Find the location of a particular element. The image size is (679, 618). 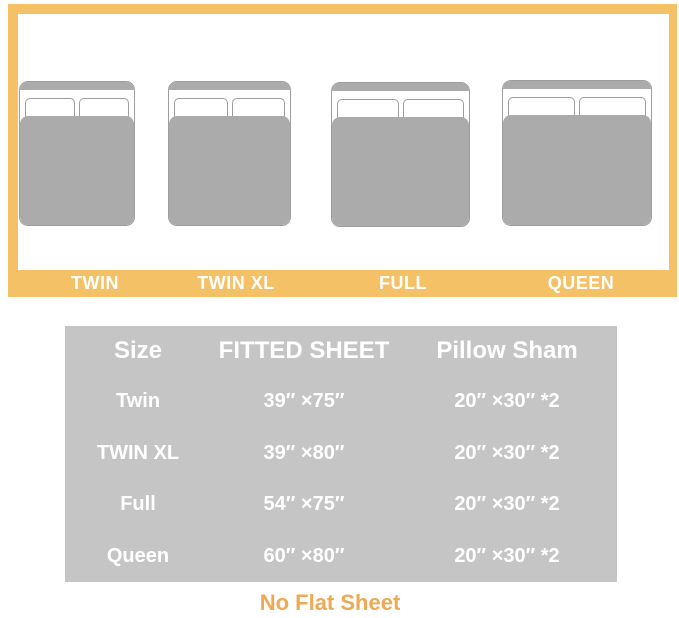

table-header-pillow-sham: Pillow Sham is located at coordinates (507, 350).